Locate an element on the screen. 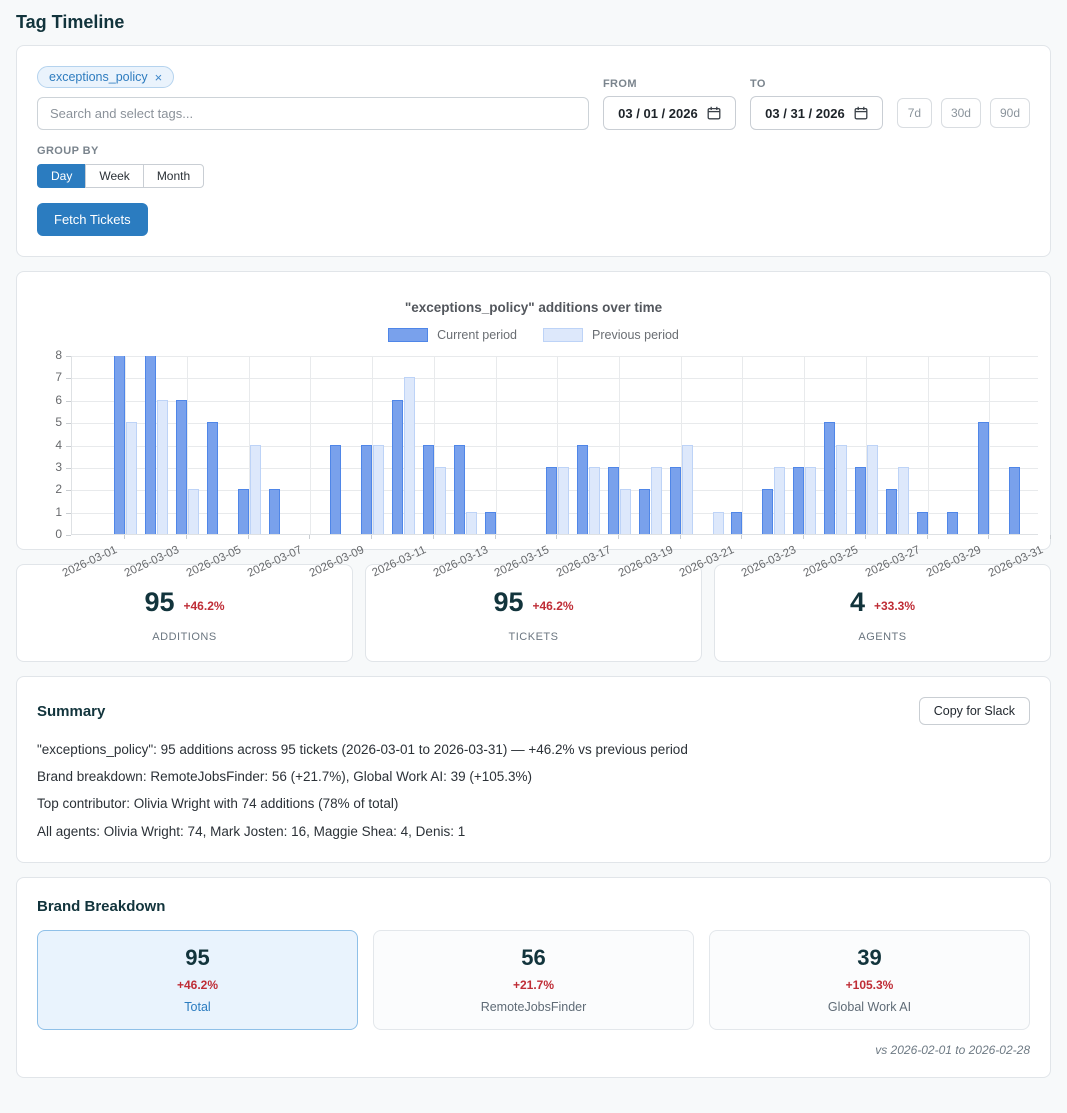 The height and width of the screenshot is (1113, 1067). y-axis-tick-label: 3 is located at coordinates (58, 466).